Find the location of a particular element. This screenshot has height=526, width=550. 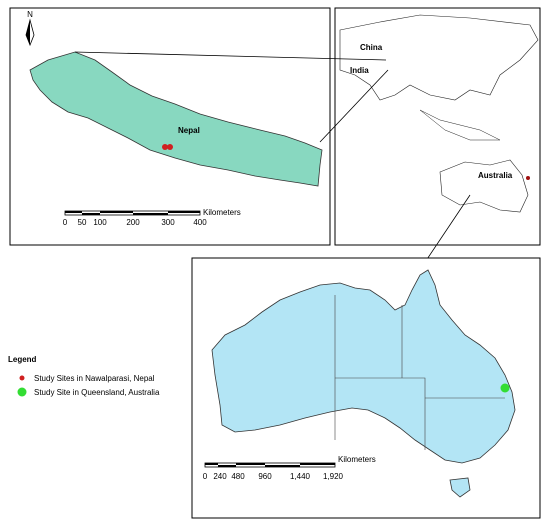

scale-label: 50 is located at coordinates (82, 222).